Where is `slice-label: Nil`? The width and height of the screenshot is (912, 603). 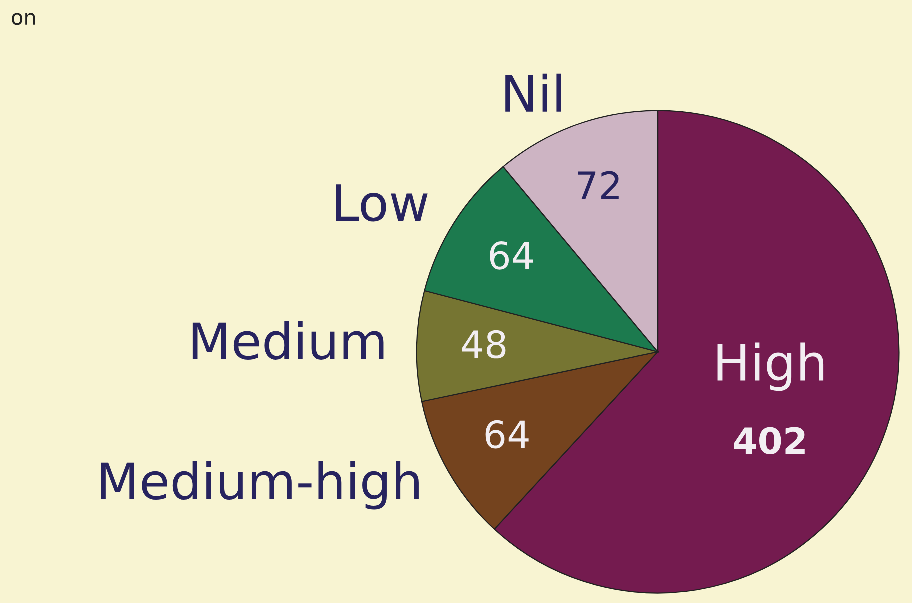
slice-label: Nil is located at coordinates (534, 93).